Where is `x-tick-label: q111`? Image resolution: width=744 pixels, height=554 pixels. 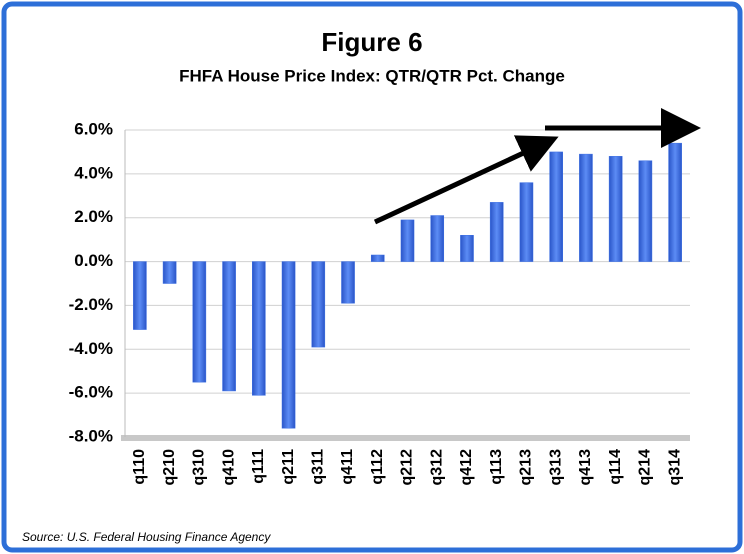 x-tick-label: q111 is located at coordinates (258, 466).